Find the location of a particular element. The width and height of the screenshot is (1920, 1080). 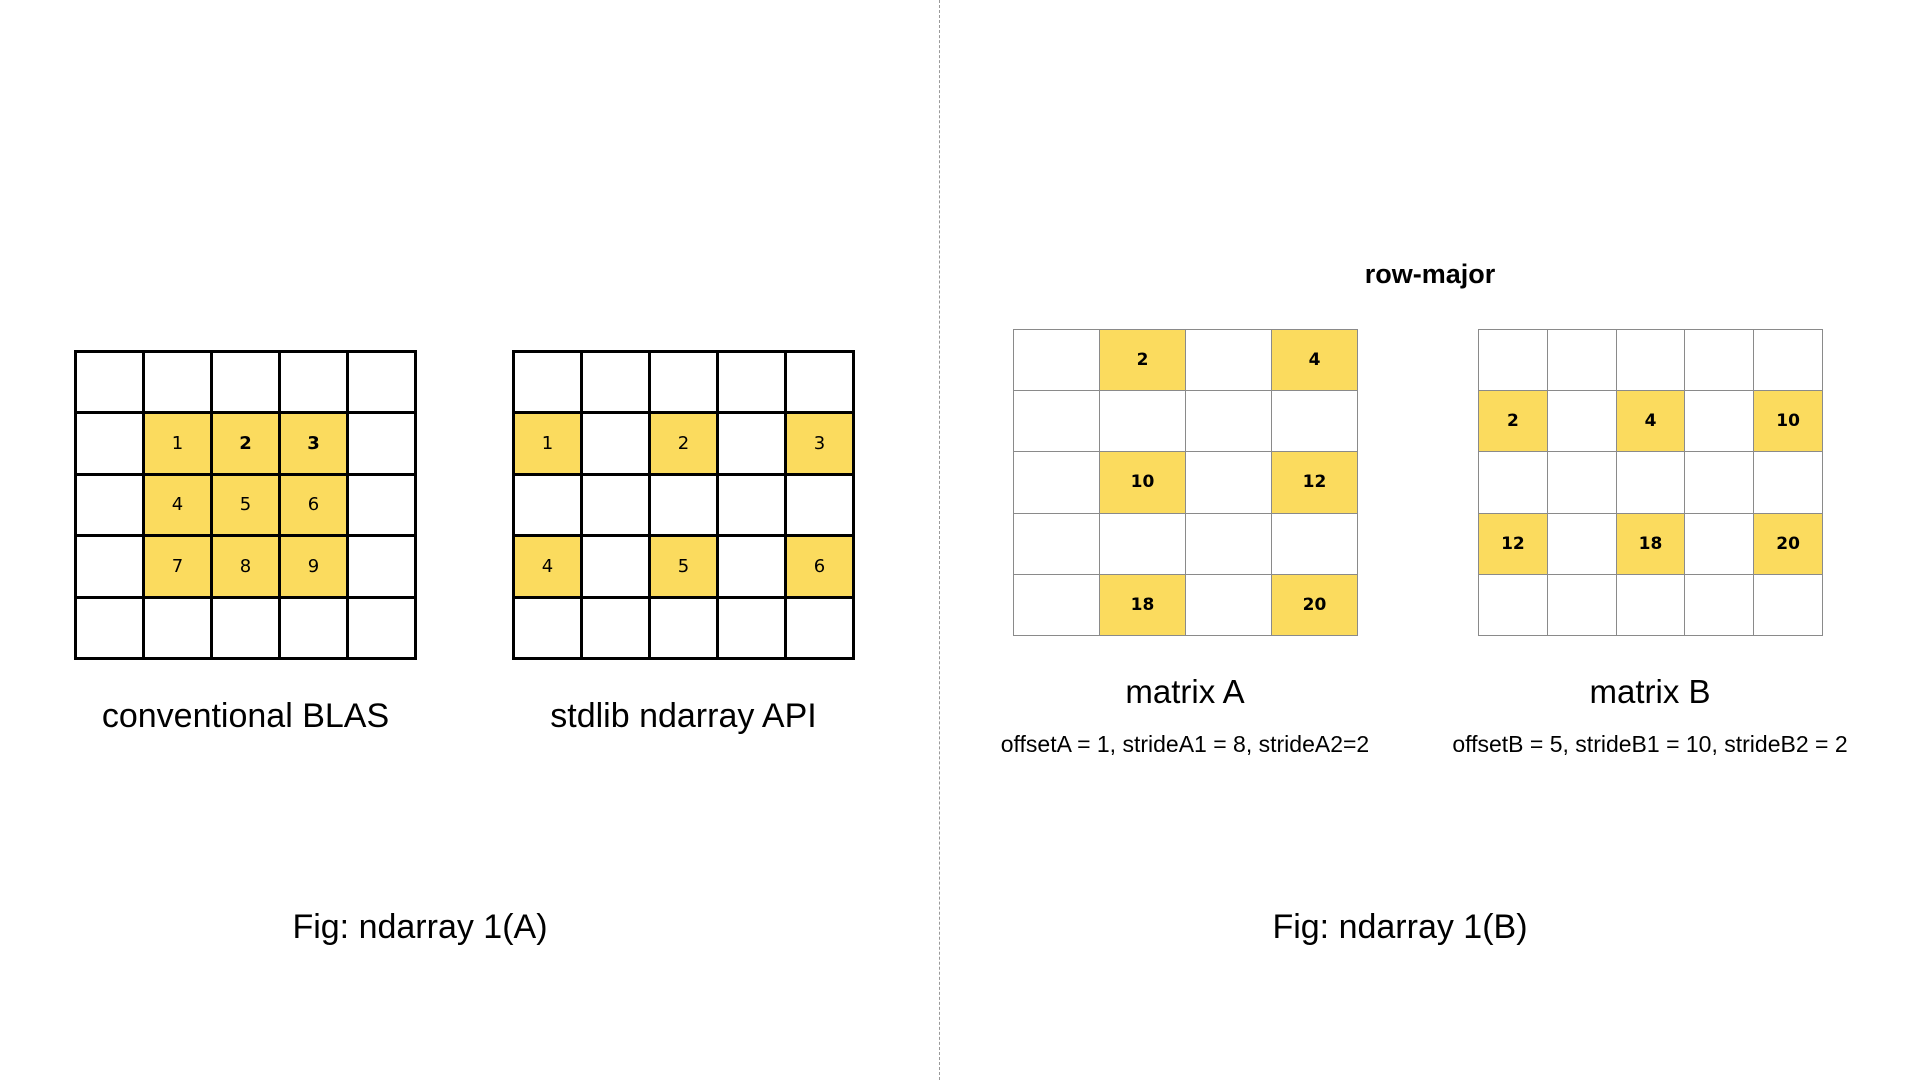

matrix-b-params: offsetB = 5, strideB1 = 10, strideB2 = 2 is located at coordinates (1650, 744).